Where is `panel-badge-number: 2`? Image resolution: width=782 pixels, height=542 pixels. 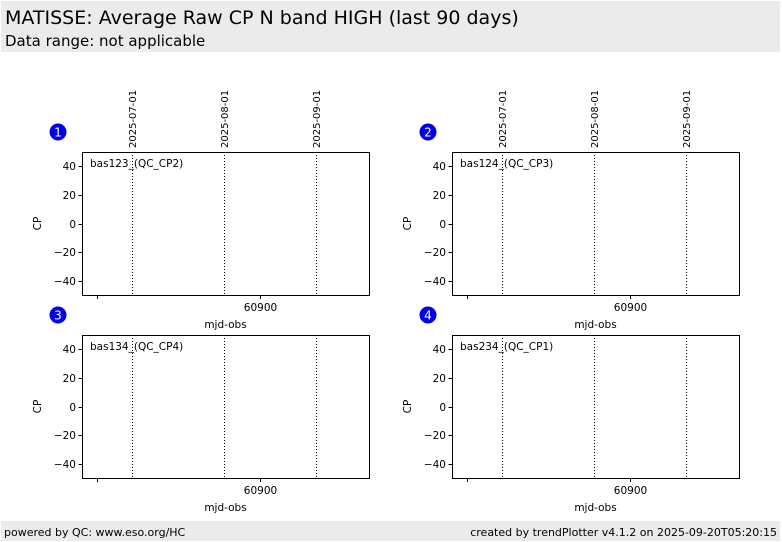
panel-badge-number: 2 is located at coordinates (428, 133).